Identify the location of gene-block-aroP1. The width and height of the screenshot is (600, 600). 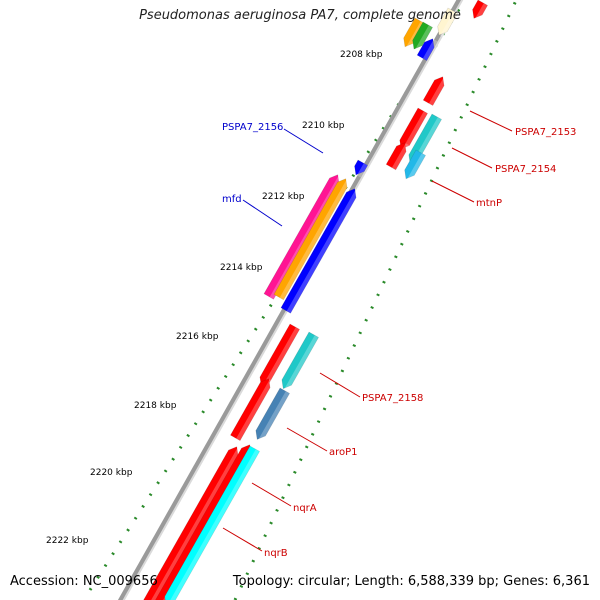
(272, 413).